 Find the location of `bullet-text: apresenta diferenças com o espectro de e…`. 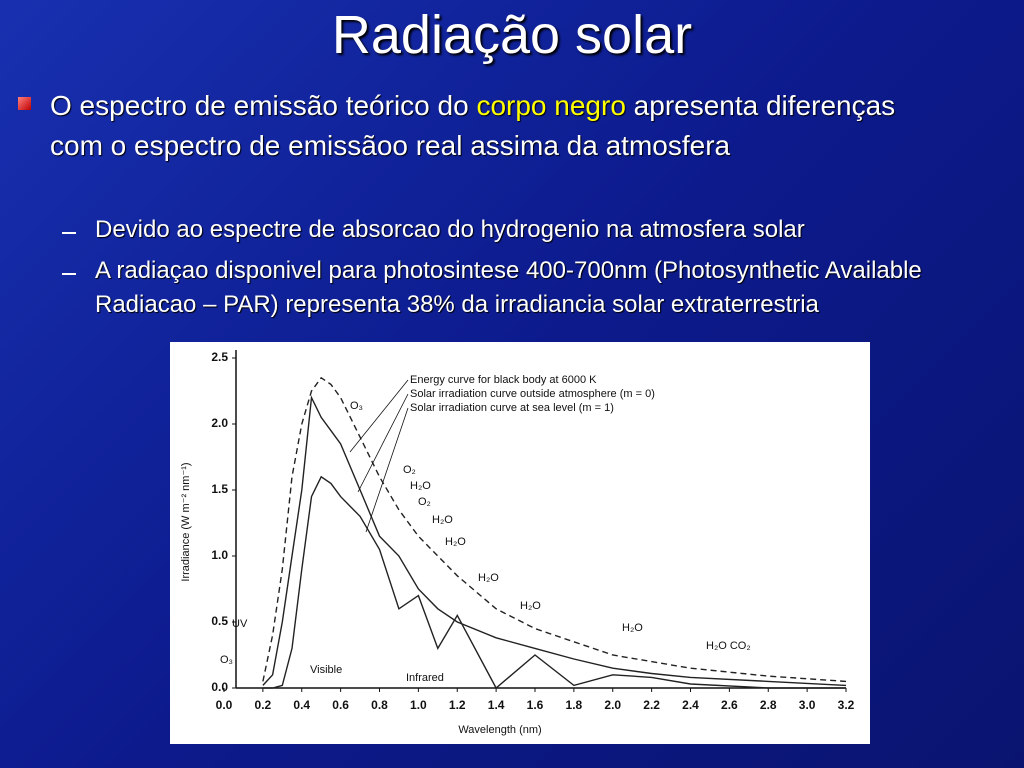

bullet-text: apresenta diferenças com o espectro de e… is located at coordinates (473, 125).